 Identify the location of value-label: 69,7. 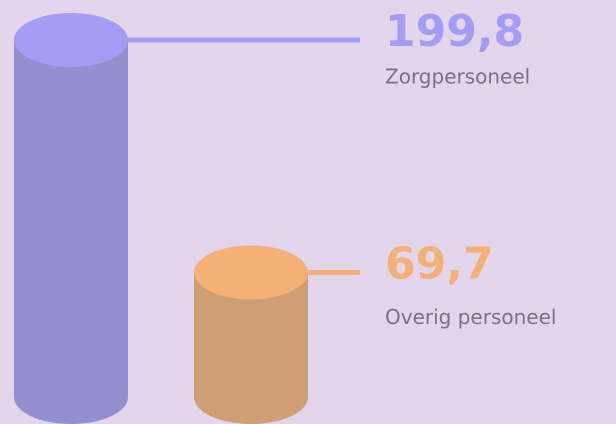
(439, 263).